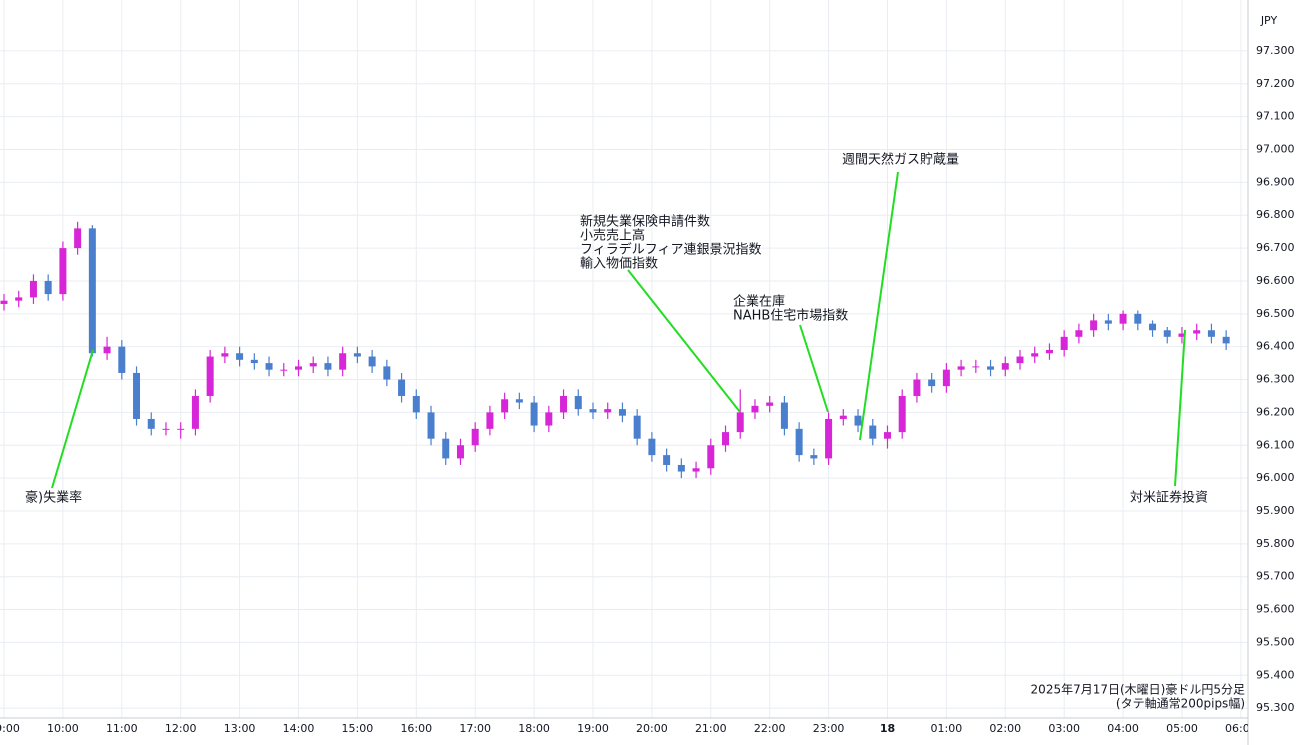 This screenshot has height=745, width=1300. I want to click on y-tick-label: 96.400, so click(1275, 346).